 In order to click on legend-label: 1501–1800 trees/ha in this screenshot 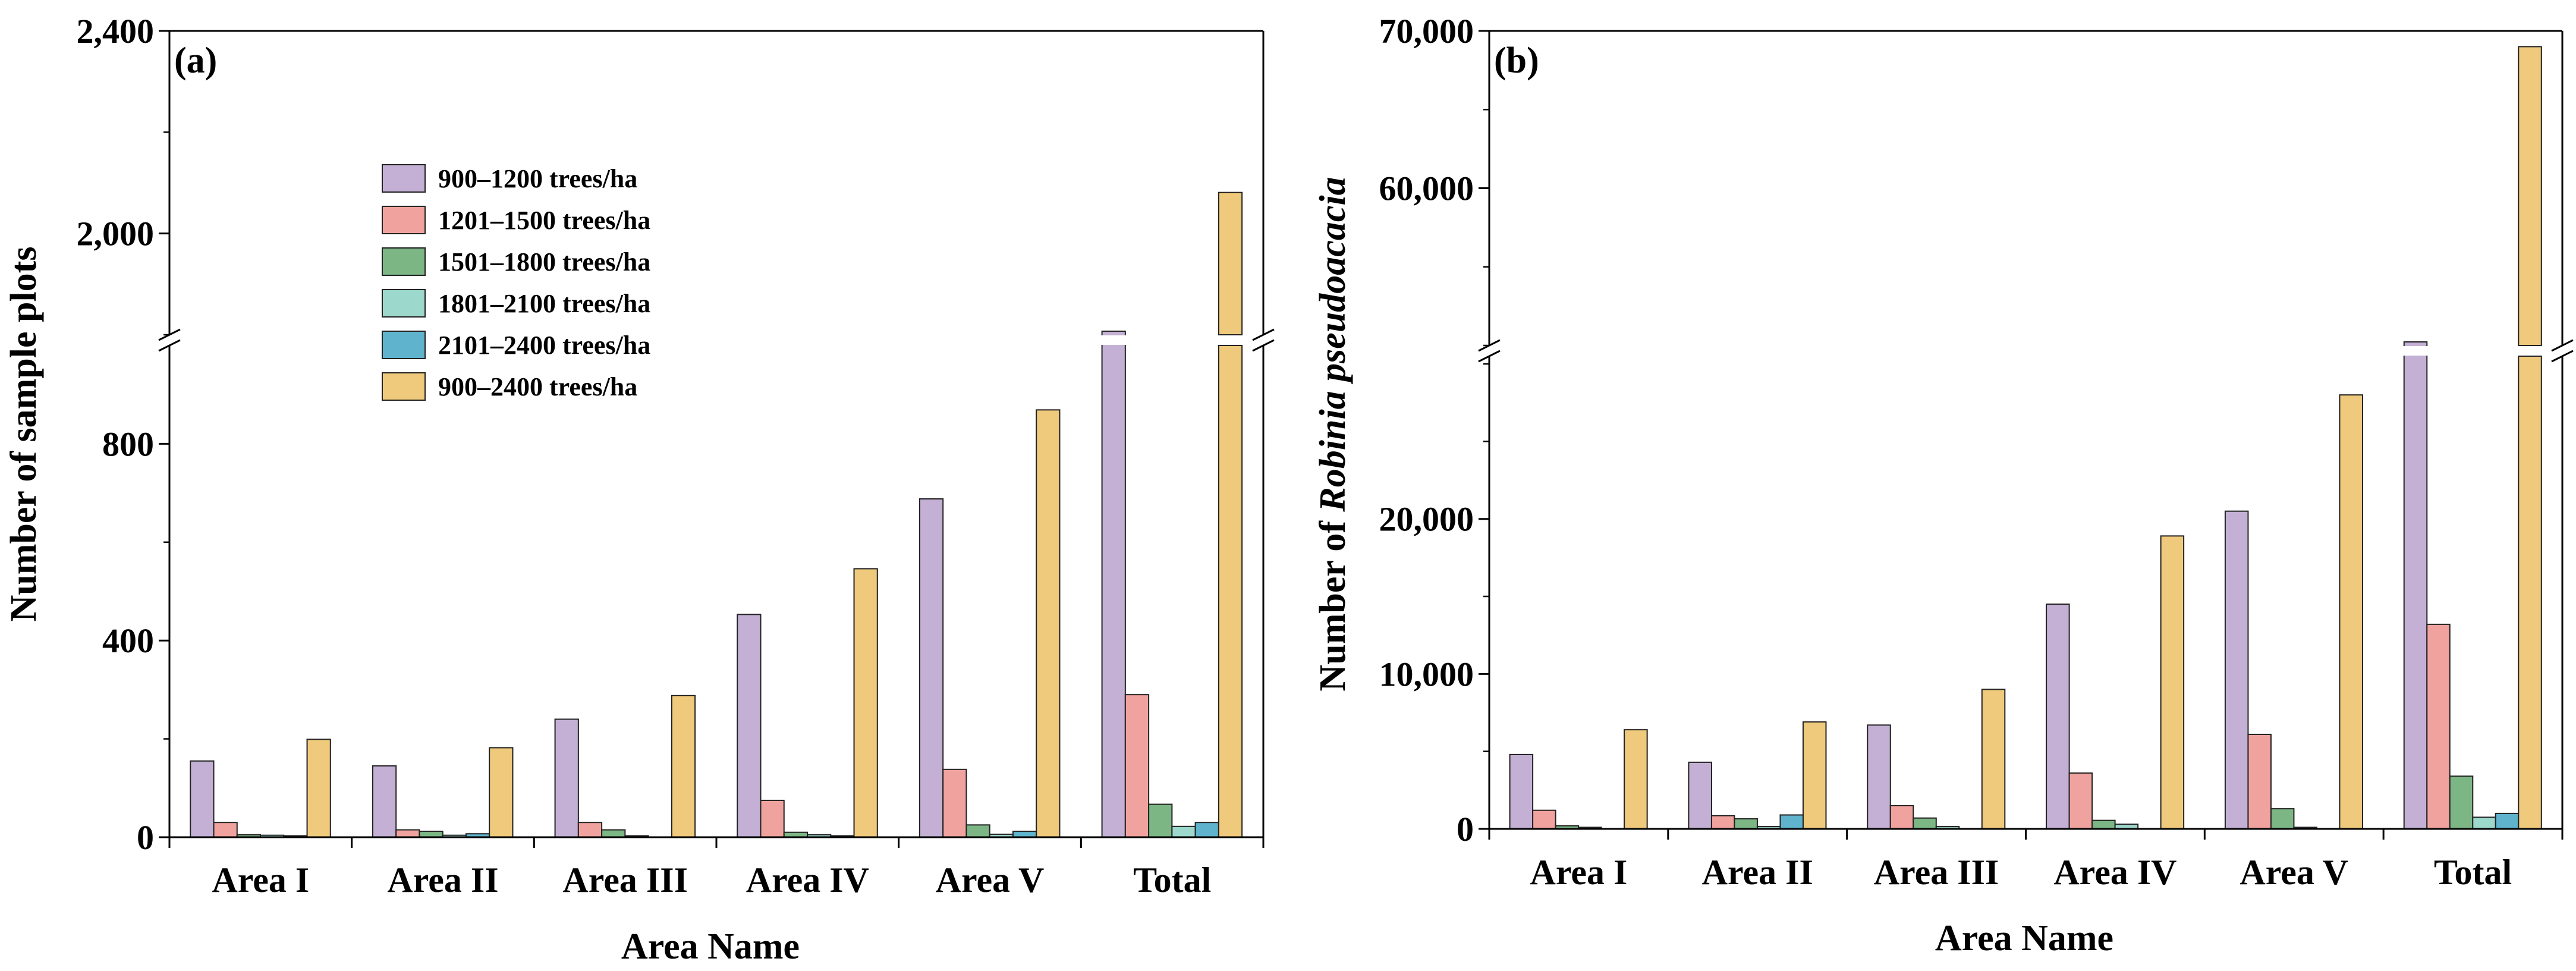, I will do `click(544, 261)`.